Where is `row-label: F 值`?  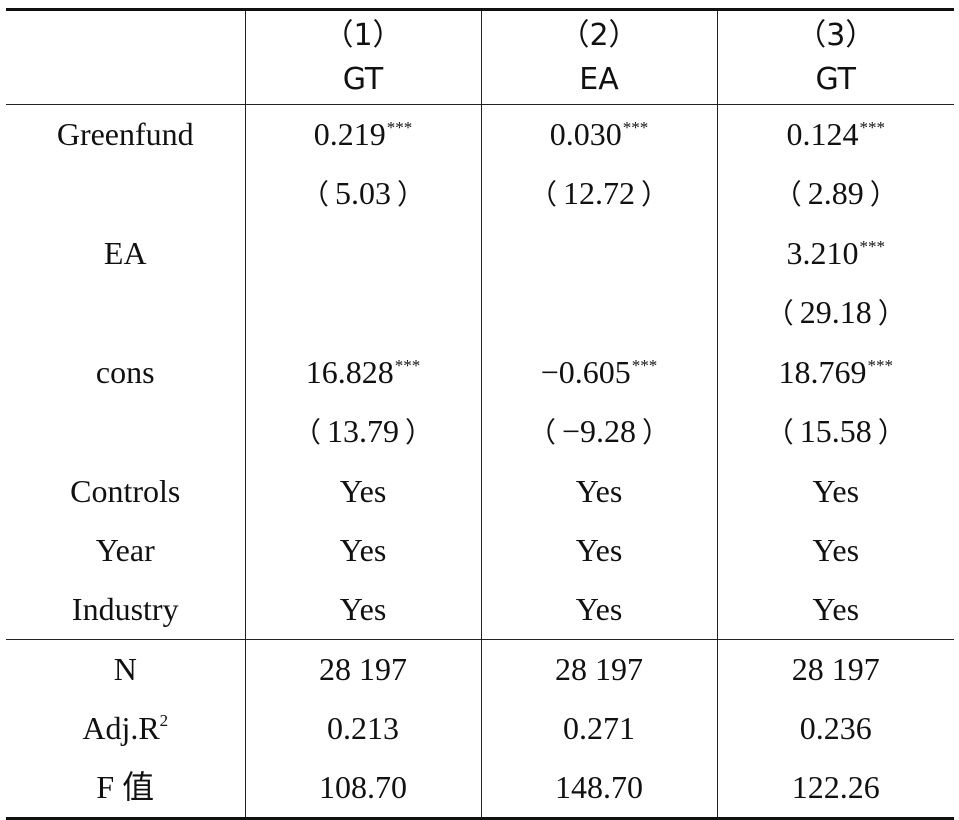 row-label: F 值 is located at coordinates (125, 789).